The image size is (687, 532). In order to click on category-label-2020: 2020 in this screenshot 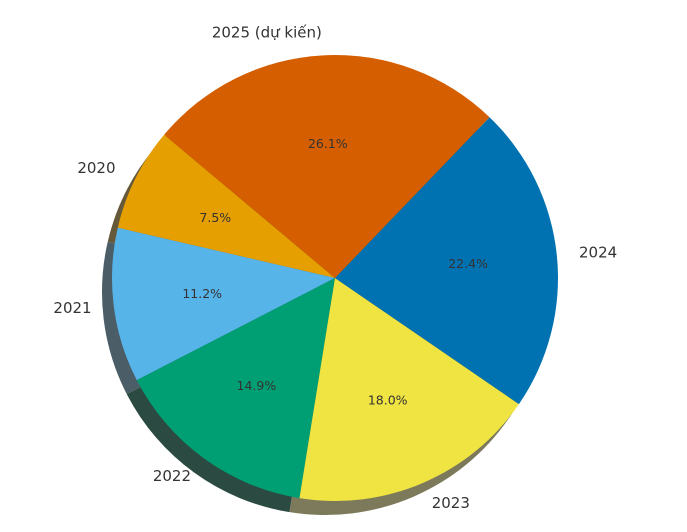, I will do `click(96, 168)`.